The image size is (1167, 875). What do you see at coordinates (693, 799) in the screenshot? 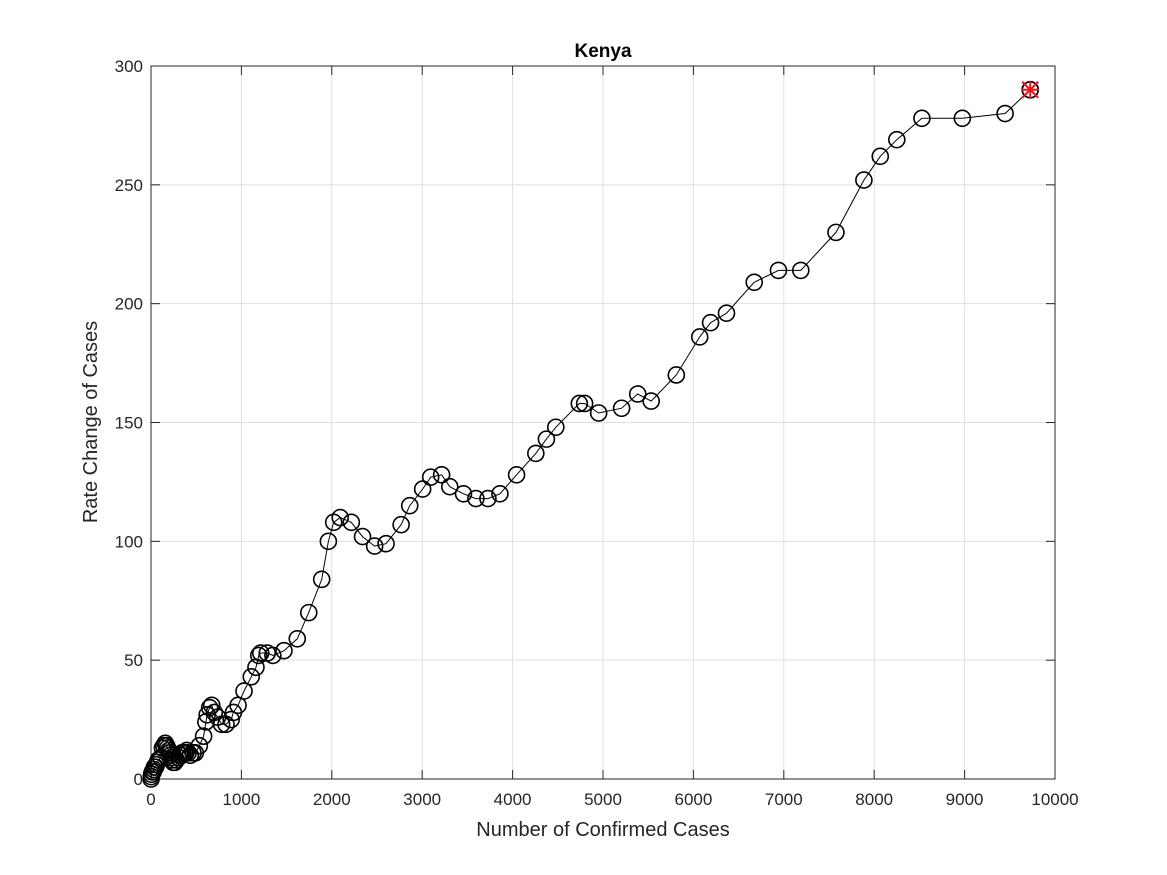
I see `x-tick-label: 6000` at bounding box center [693, 799].